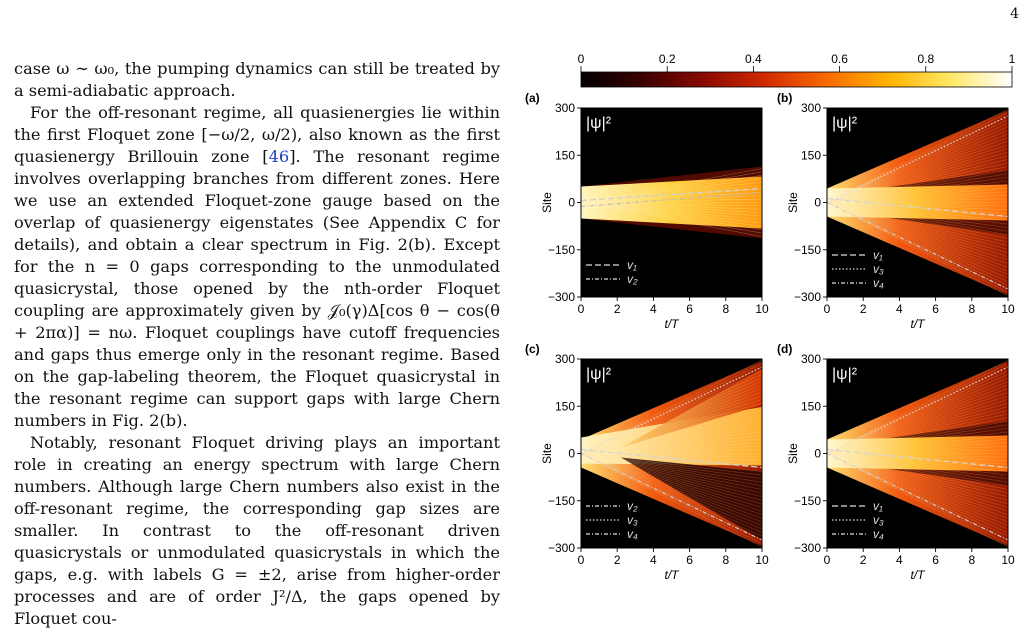 This screenshot has width=1029, height=632. Describe the element at coordinates (839, 59) in the screenshot. I see `colorbar-tick-label: 0.6` at that location.